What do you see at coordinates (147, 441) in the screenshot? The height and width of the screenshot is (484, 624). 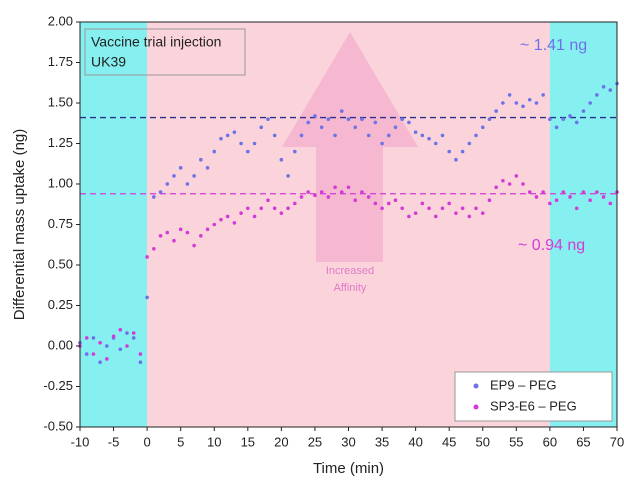 I see `x-tick-label: 0` at bounding box center [147, 441].